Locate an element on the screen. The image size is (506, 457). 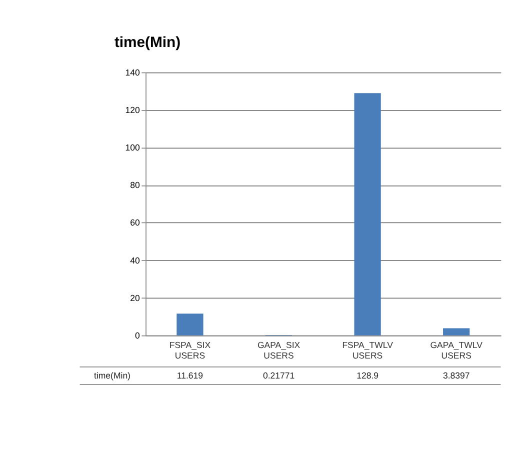
data-label: 11.619 is located at coordinates (190, 375).